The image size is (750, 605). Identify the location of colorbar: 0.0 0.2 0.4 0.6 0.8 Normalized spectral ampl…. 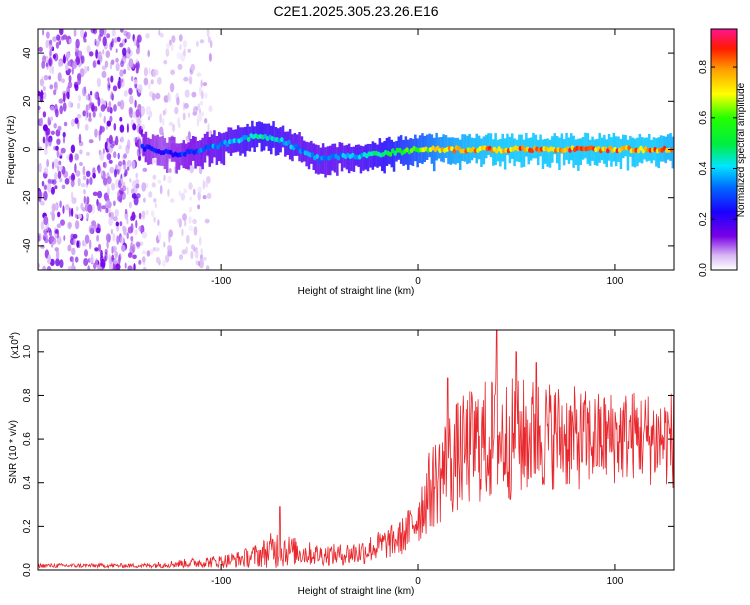
(722, 152).